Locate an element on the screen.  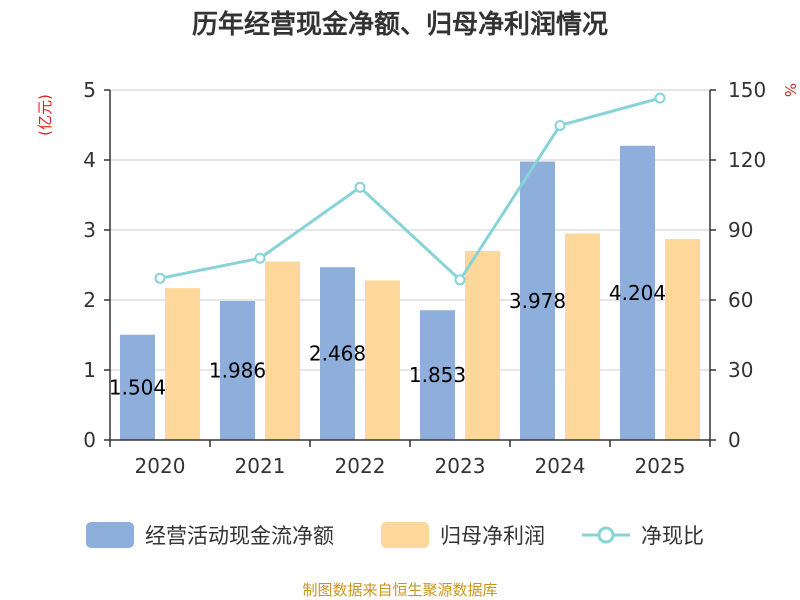
bar-cash-flow-2025 is located at coordinates (637, 292).